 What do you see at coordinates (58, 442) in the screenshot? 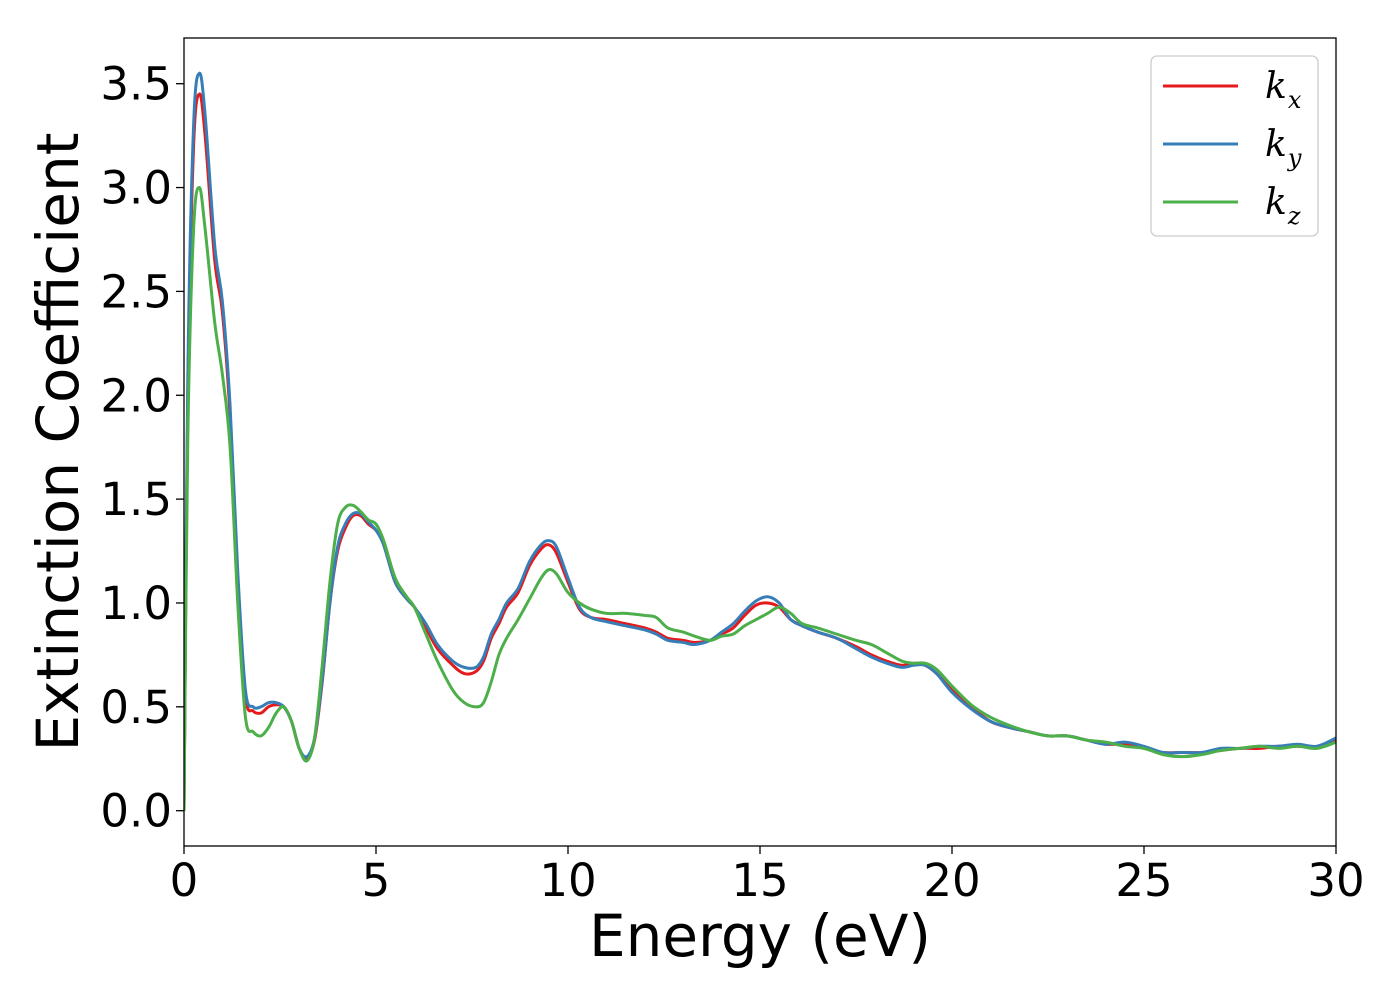
I see `y-axis-label: Extinction Coefficient` at bounding box center [58, 442].